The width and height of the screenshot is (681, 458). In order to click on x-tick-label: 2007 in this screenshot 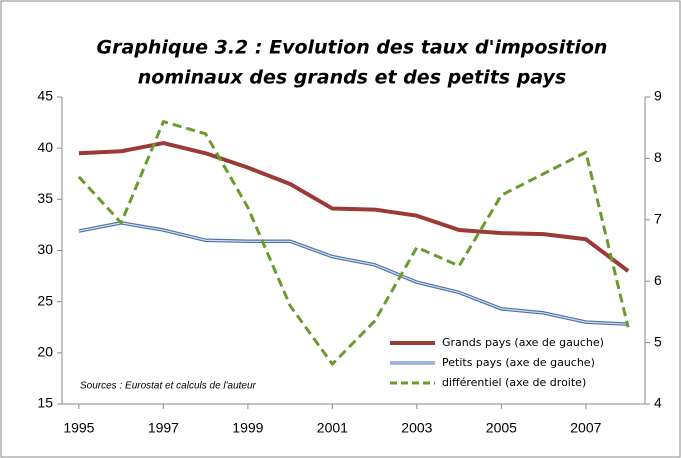, I will do `click(585, 428)`.